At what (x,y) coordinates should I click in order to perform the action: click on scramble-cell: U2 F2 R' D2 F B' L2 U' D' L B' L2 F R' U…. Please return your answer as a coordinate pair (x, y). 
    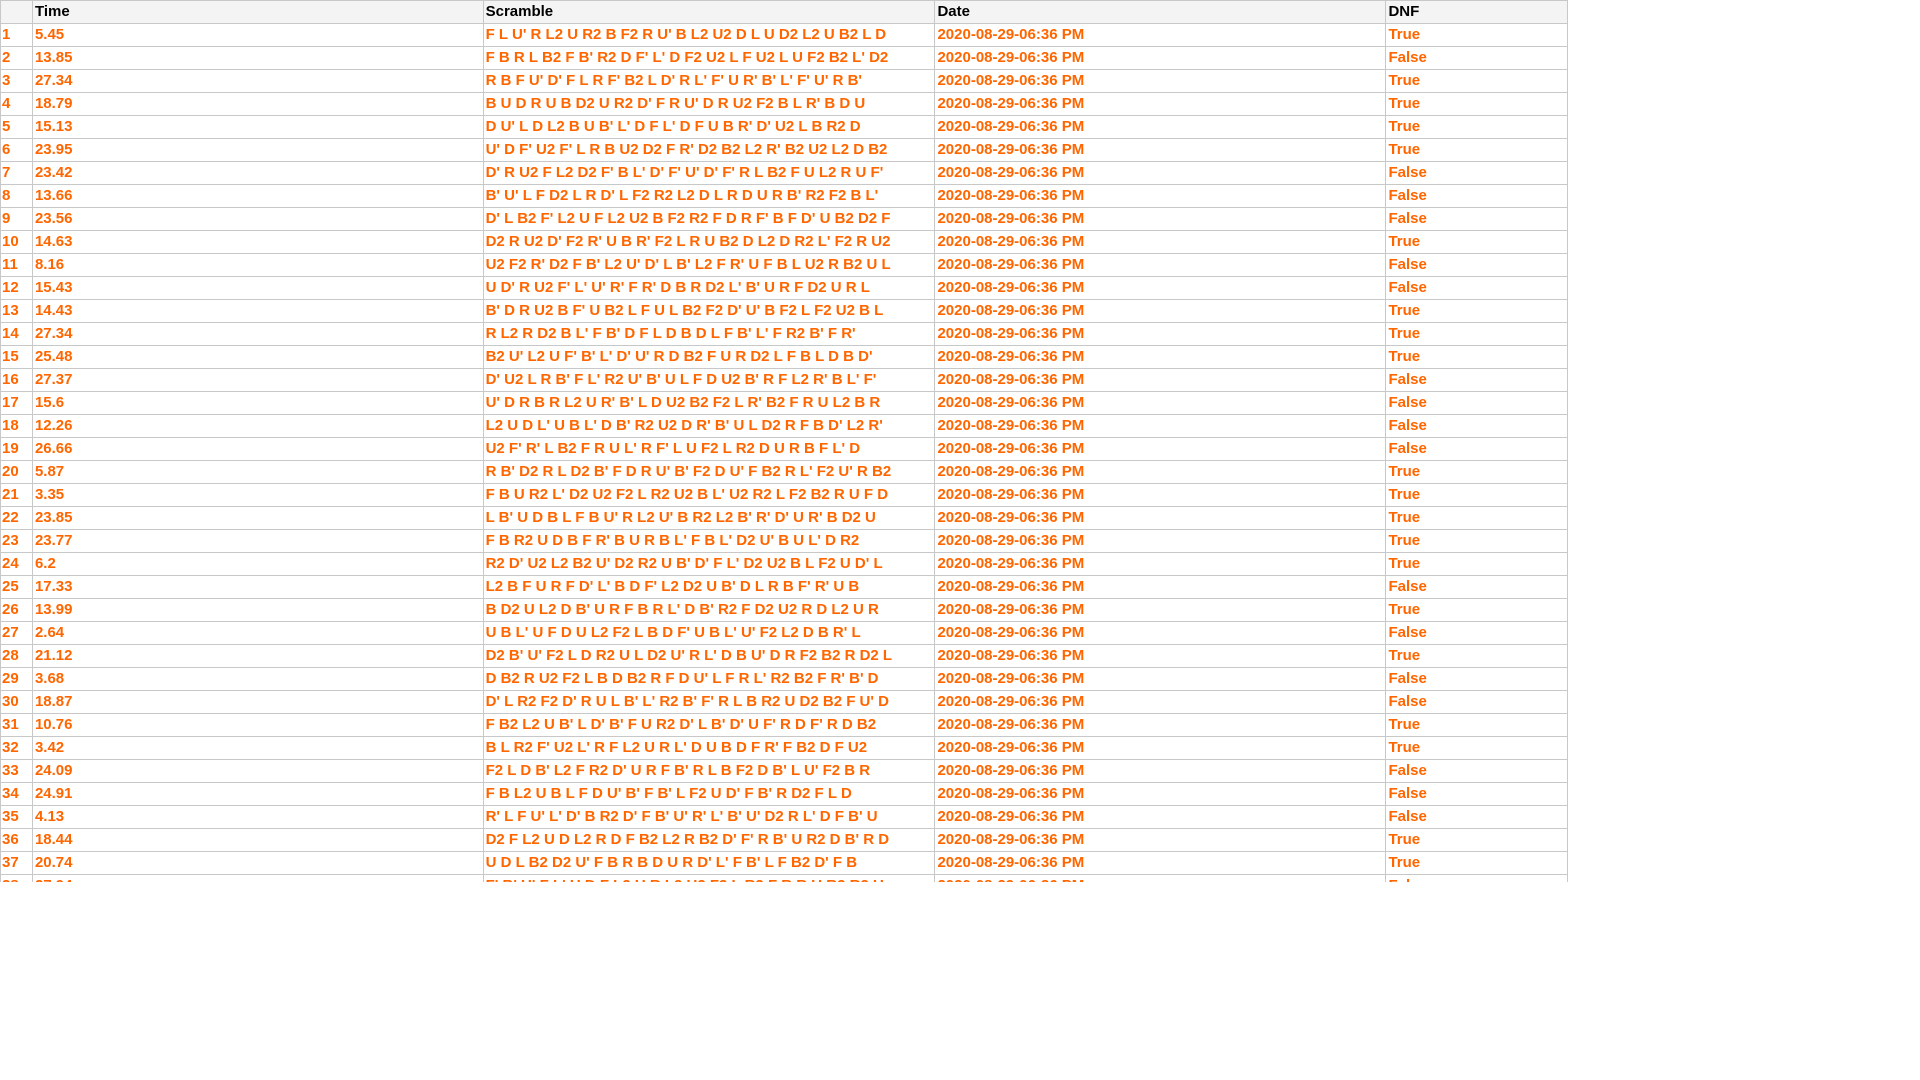
    Looking at the image, I should click on (709, 265).